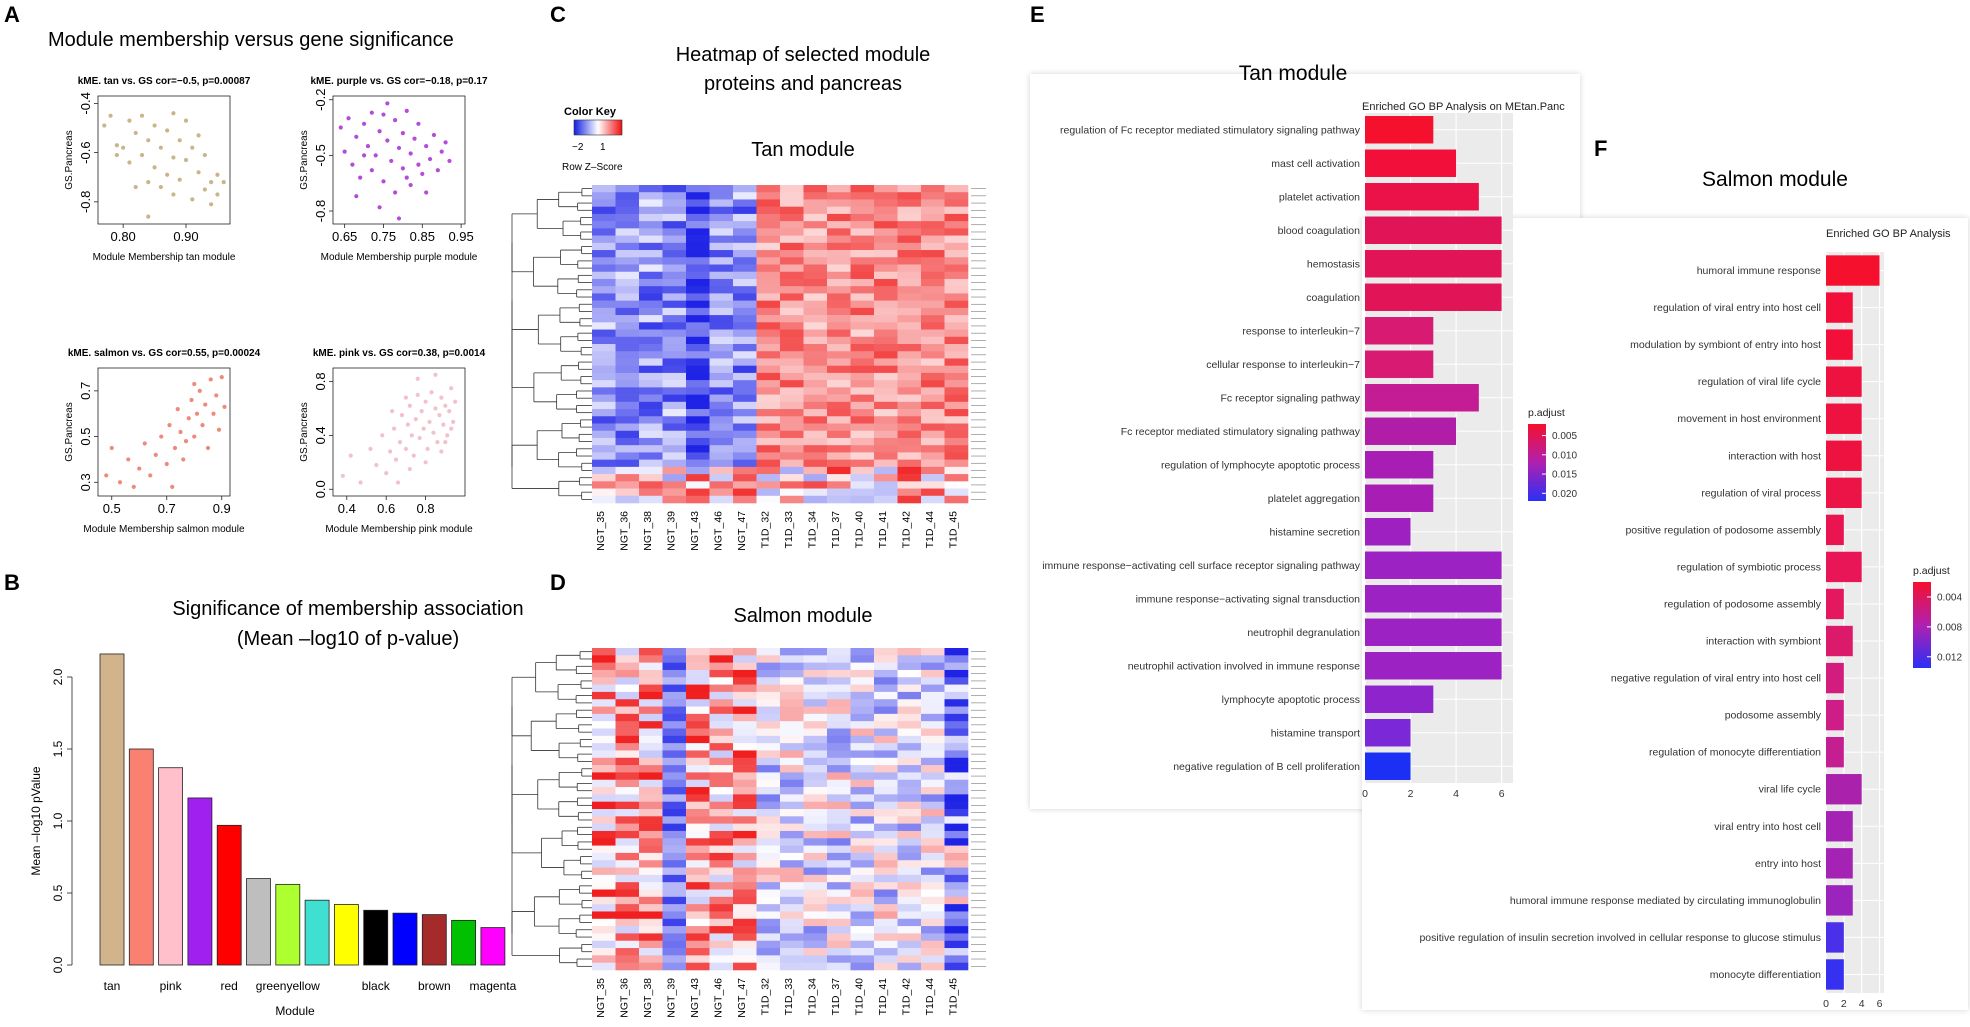  I want to click on scatter-xlabel: Module Membership salmon module, so click(164, 529).